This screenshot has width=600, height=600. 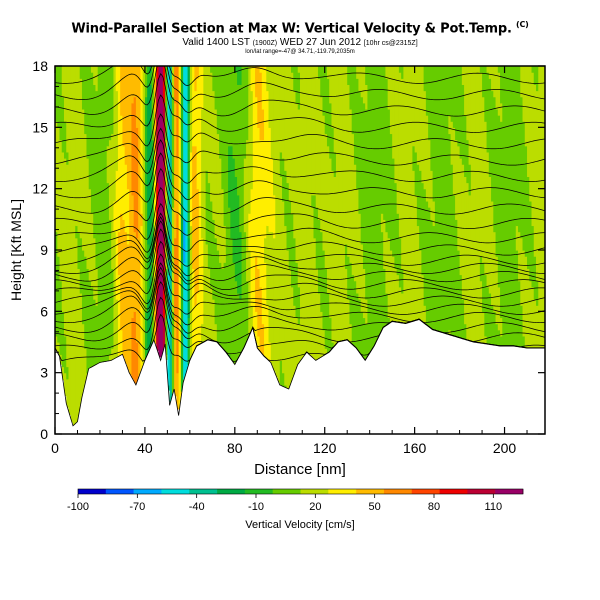 I want to click on x-tick-label: 120, so click(x=325, y=448).